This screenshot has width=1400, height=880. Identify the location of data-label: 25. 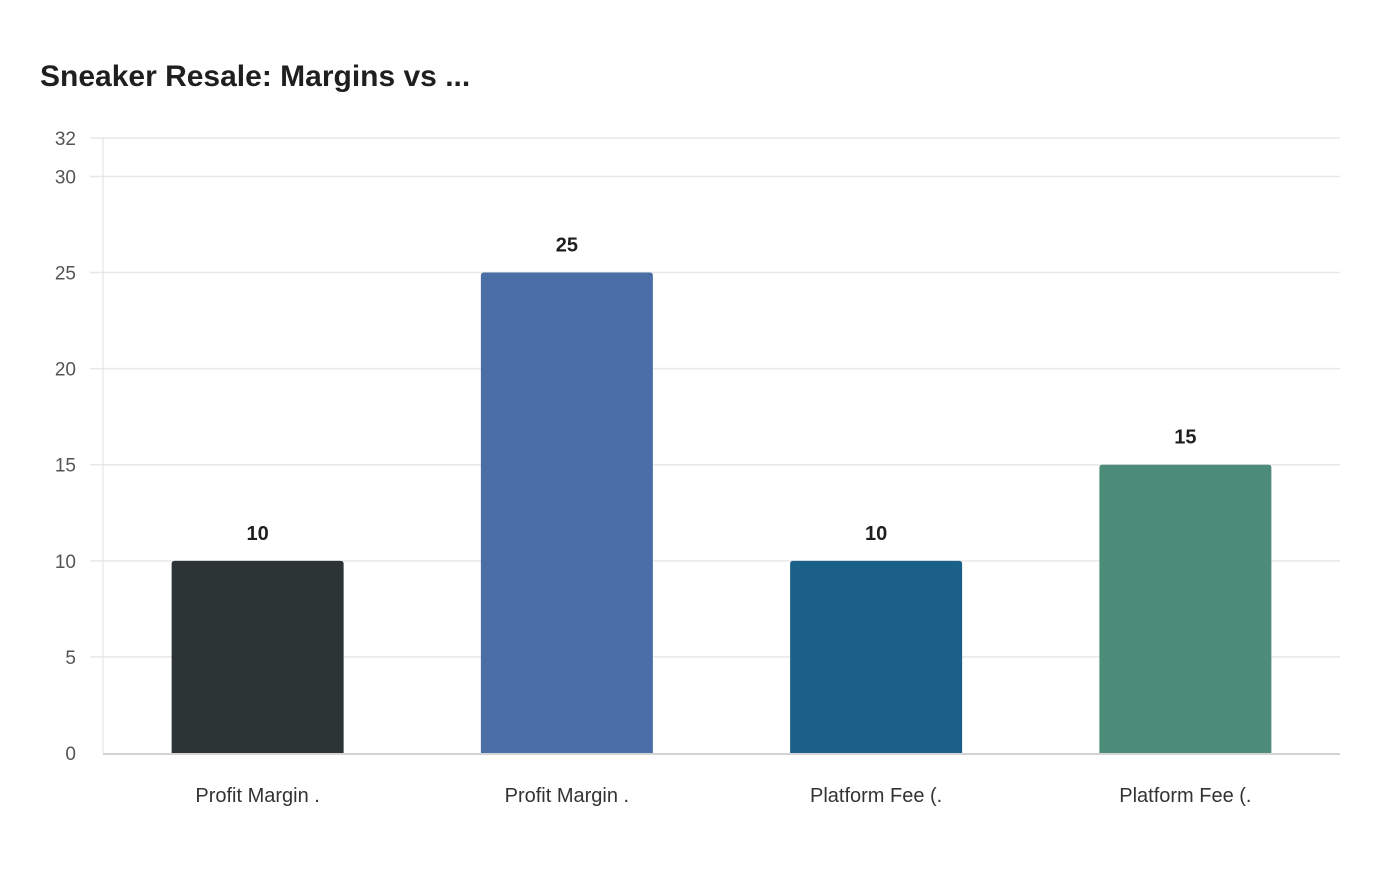
(567, 246).